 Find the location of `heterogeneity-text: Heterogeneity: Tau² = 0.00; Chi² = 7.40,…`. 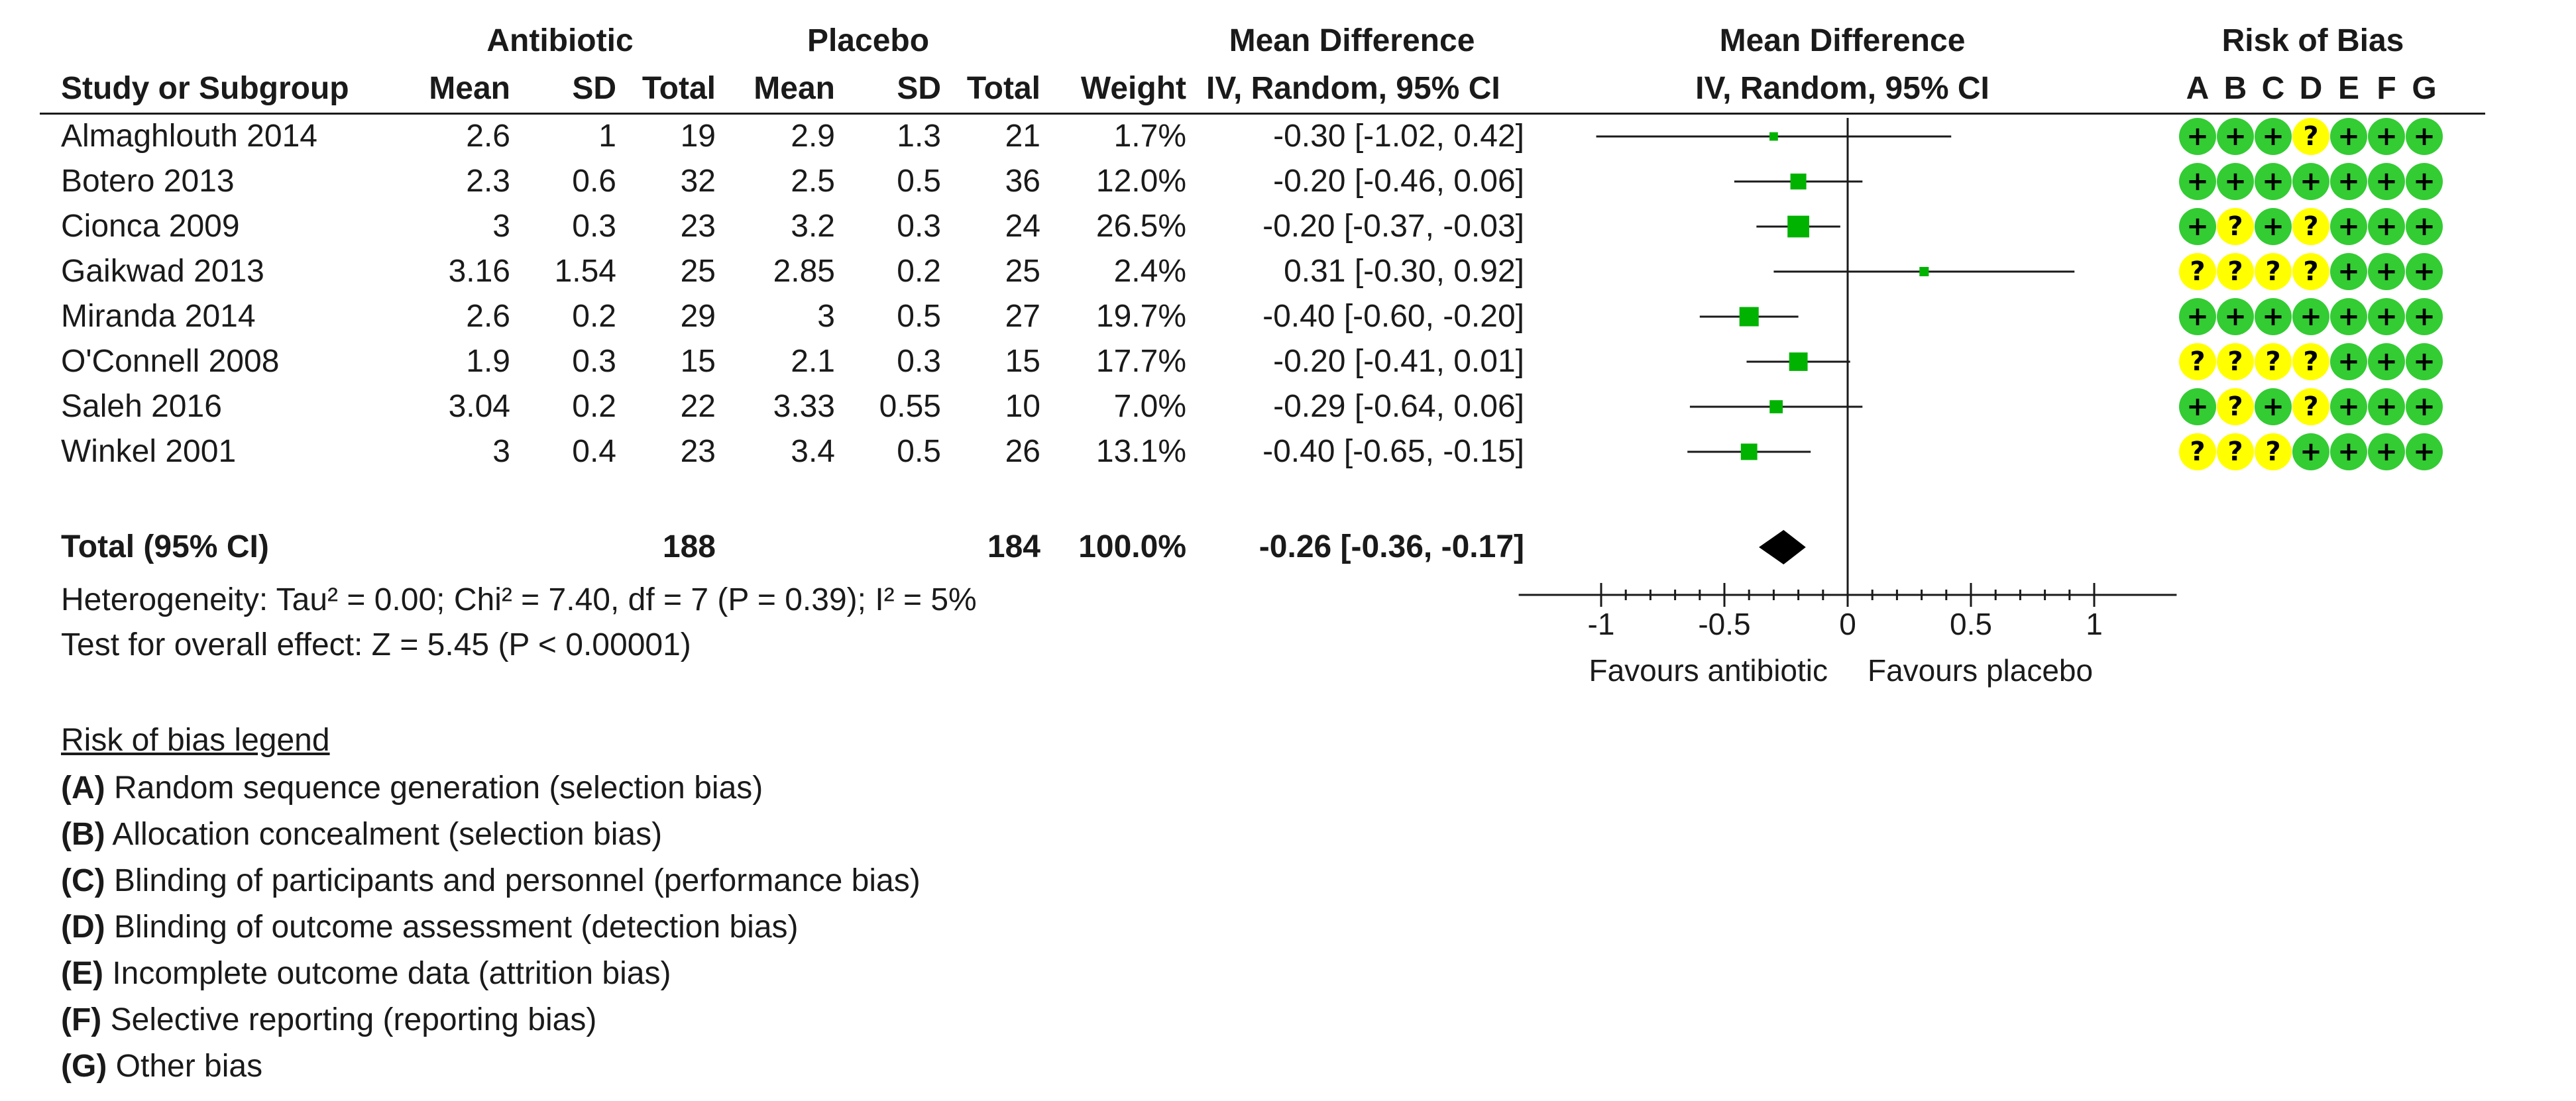

heterogeneity-text: Heterogeneity: Tau² = 0.00; Chi² = 7.40,… is located at coordinates (519, 599).